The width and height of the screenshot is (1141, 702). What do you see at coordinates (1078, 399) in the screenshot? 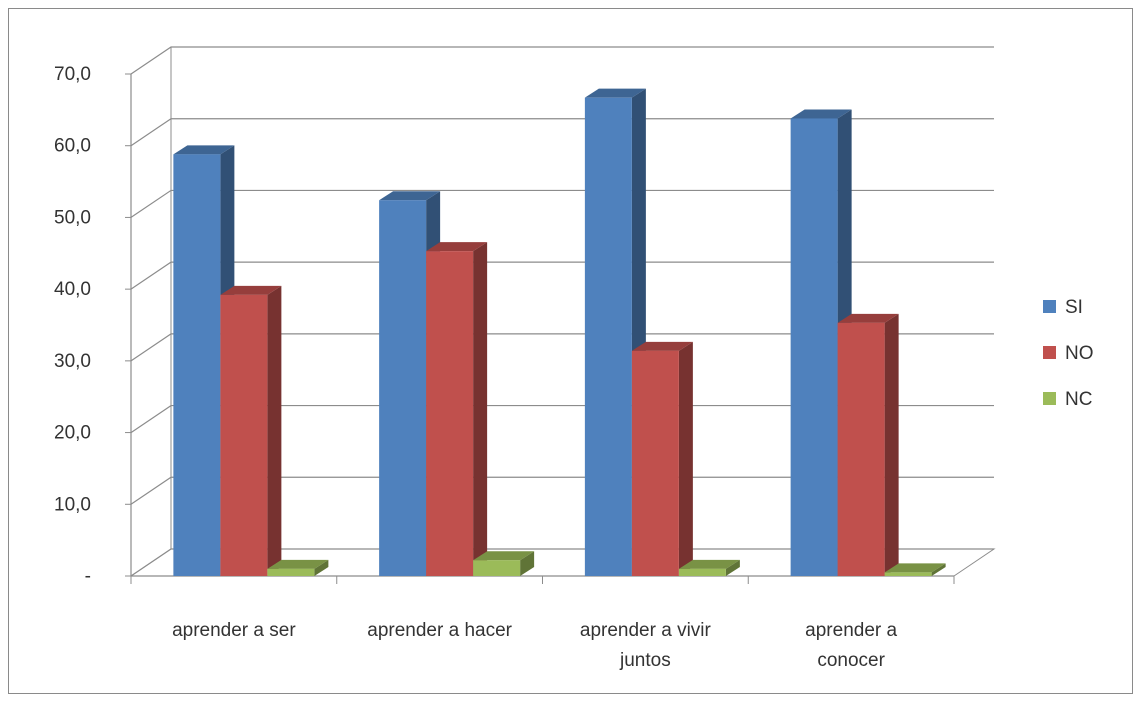
I see `legend-label: NC` at bounding box center [1078, 399].